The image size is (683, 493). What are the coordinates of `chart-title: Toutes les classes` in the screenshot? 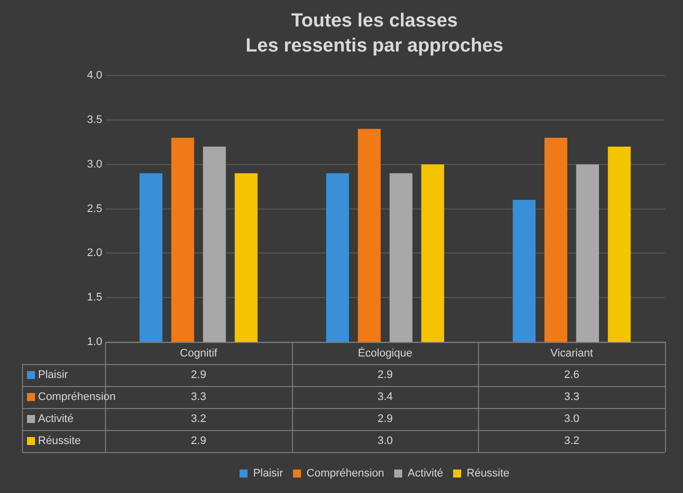 It's located at (374, 21).